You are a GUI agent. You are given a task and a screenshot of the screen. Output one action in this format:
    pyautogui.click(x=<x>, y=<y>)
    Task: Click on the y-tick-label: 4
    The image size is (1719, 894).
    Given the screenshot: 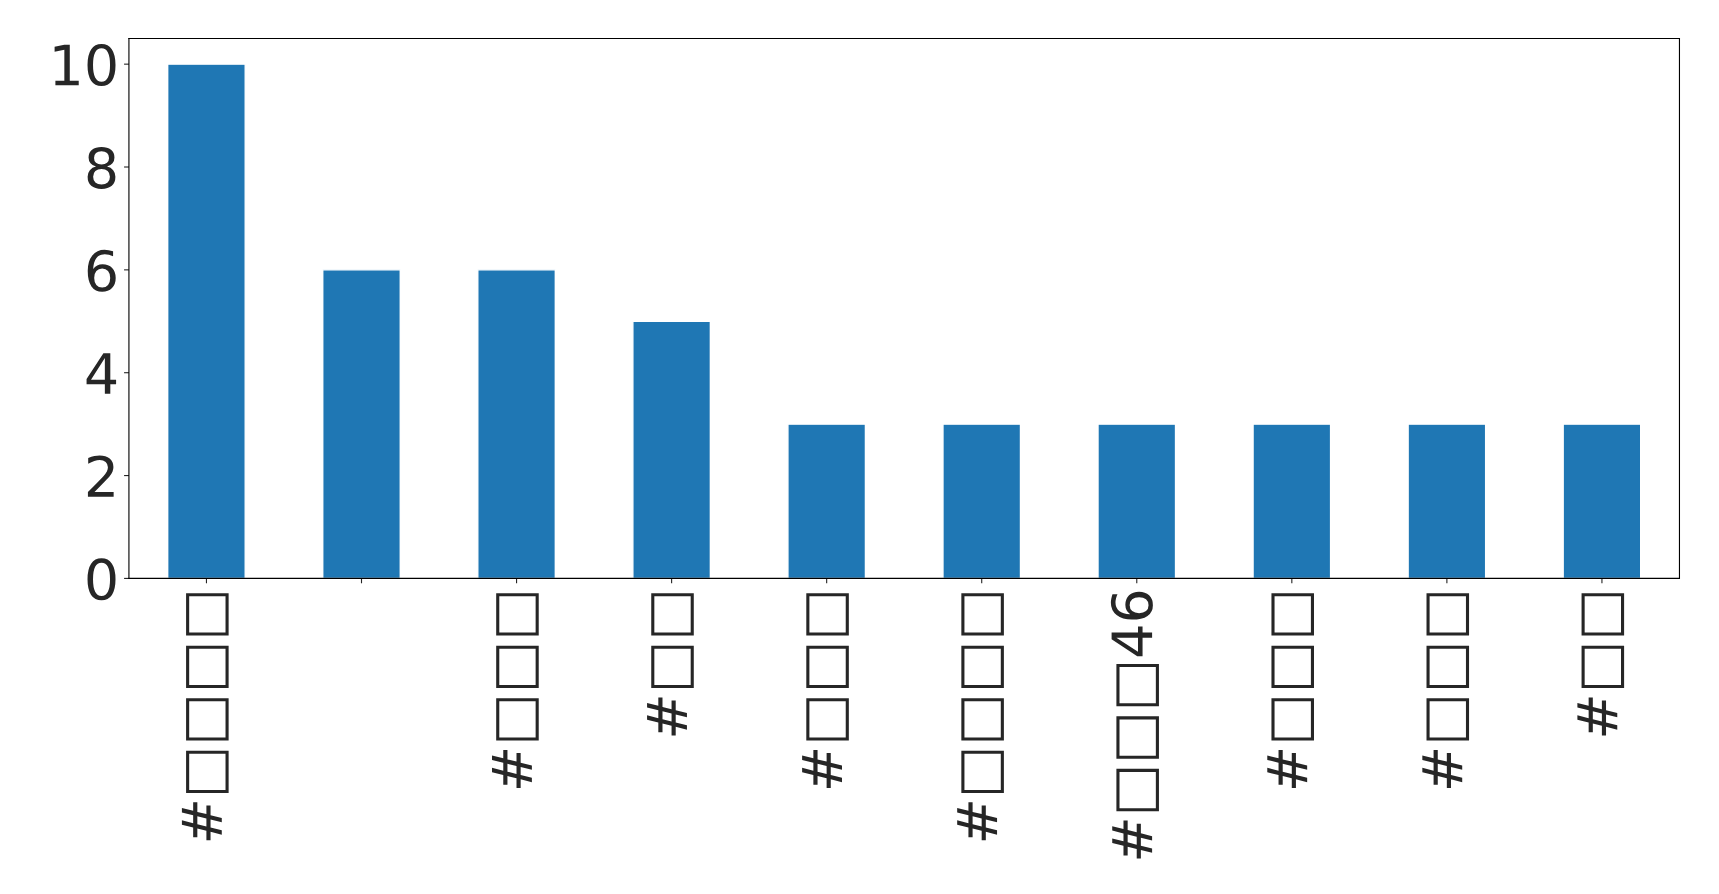 What is the action you would take?
    pyautogui.click(x=101, y=373)
    